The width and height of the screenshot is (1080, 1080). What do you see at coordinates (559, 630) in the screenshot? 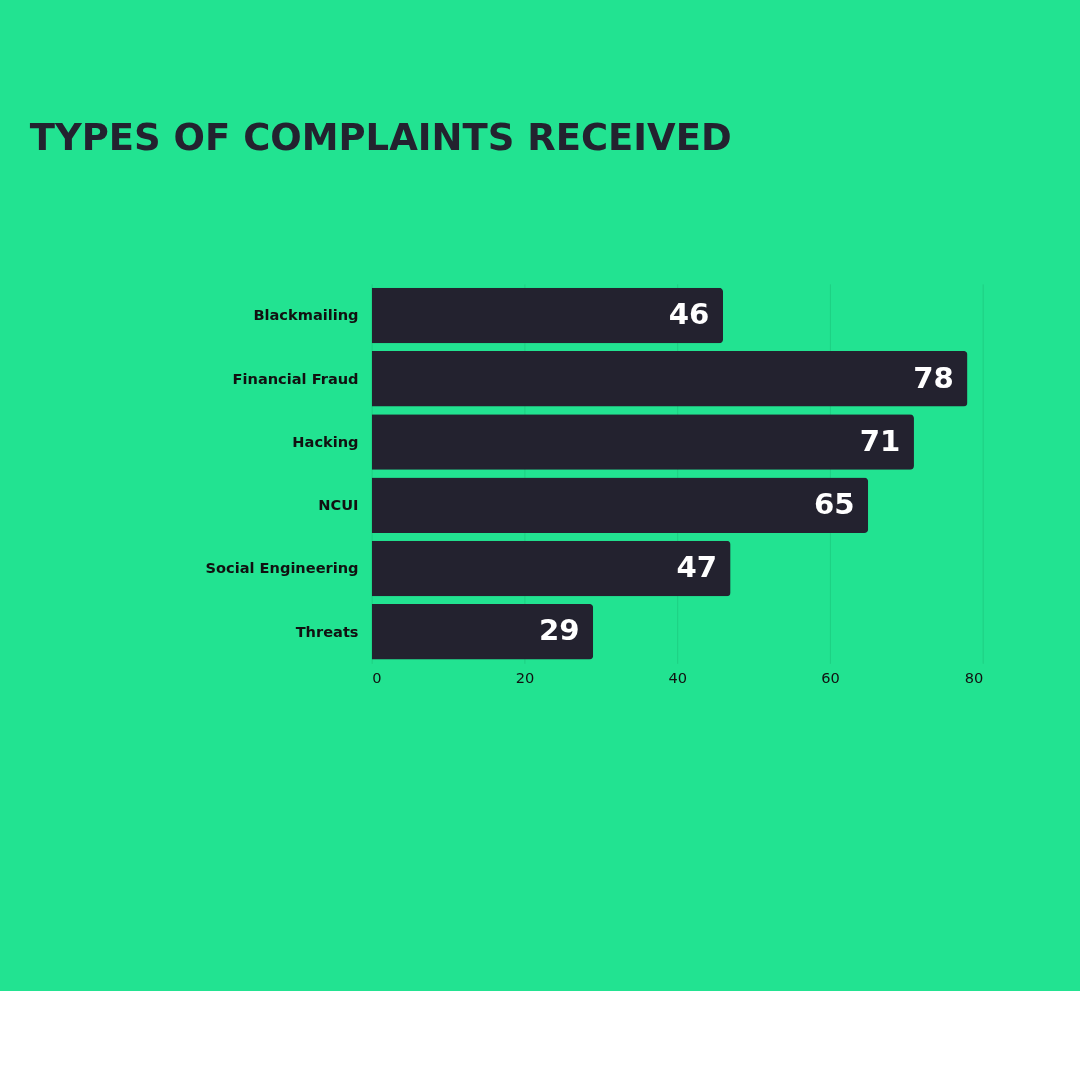
I see `data-label: 29` at bounding box center [559, 630].